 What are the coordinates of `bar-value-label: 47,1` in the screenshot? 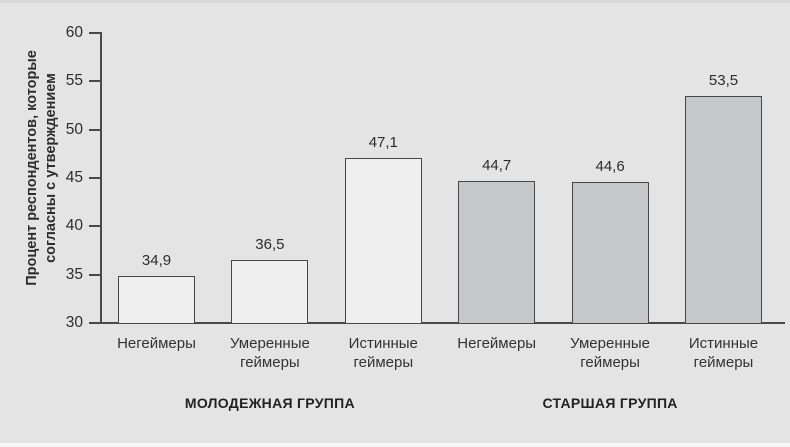 It's located at (383, 142).